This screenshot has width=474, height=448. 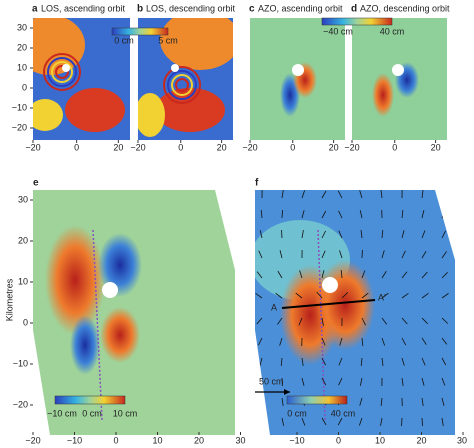 I want to click on image-d, so click(x=399, y=79).